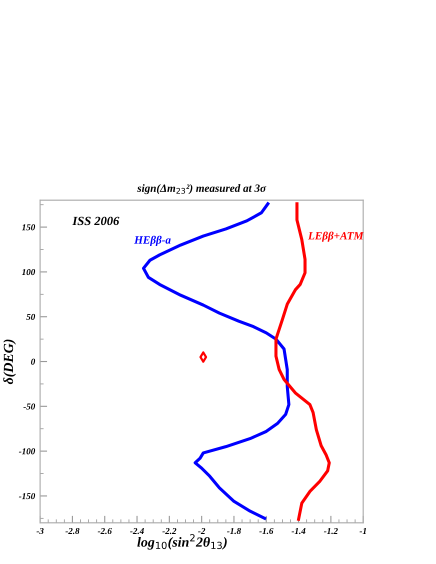  Describe the element at coordinates (202, 531) in the screenshot. I see `x-tick-label: -2` at that location.